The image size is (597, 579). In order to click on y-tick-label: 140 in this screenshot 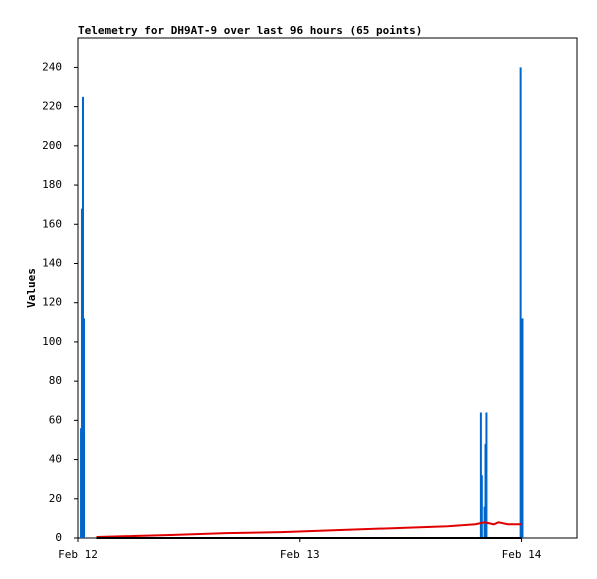, I will do `click(52, 262)`.